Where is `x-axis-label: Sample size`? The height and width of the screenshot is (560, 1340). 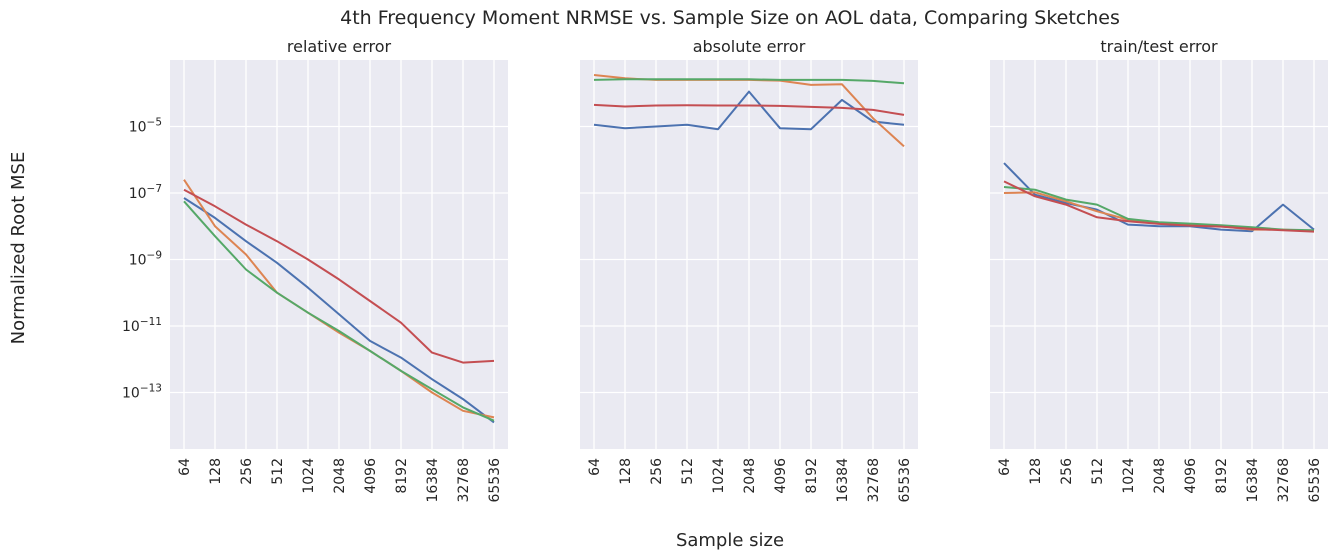
x-axis-label: Sample size is located at coordinates (730, 540).